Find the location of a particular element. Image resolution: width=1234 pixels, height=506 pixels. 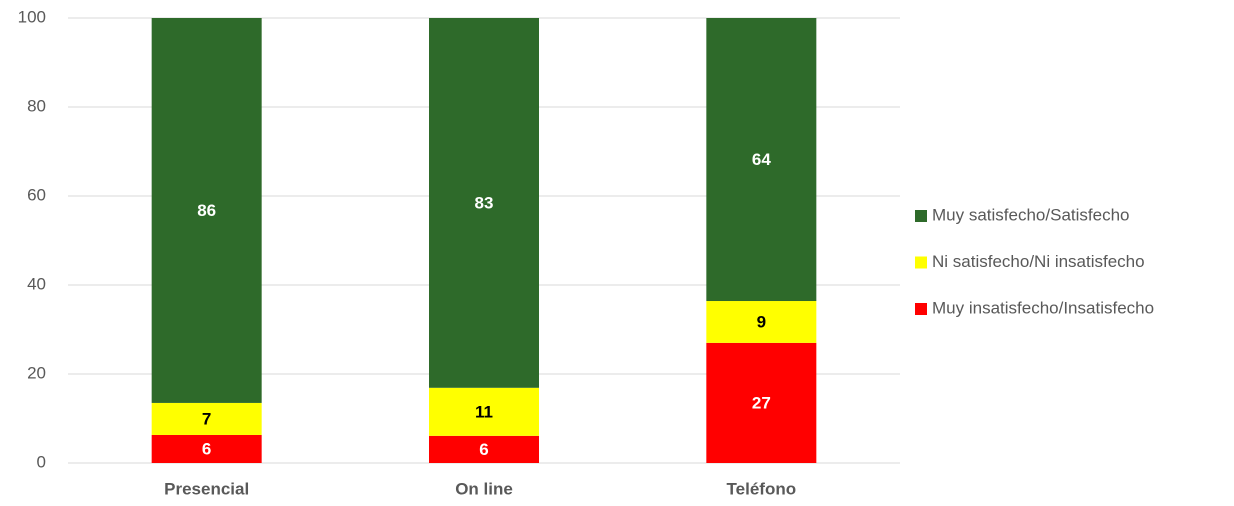

data-label: 7 is located at coordinates (206, 418).